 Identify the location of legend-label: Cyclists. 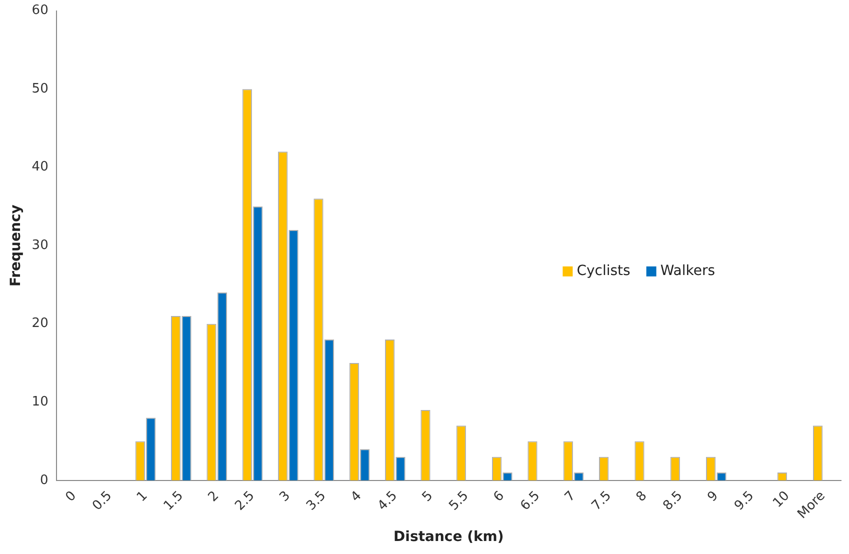
(603, 271).